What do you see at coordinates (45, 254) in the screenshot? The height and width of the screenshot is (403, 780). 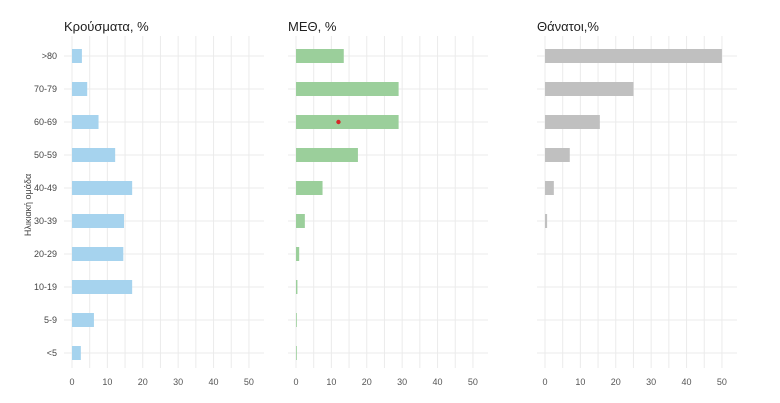 I see `category-label: 20-29` at bounding box center [45, 254].